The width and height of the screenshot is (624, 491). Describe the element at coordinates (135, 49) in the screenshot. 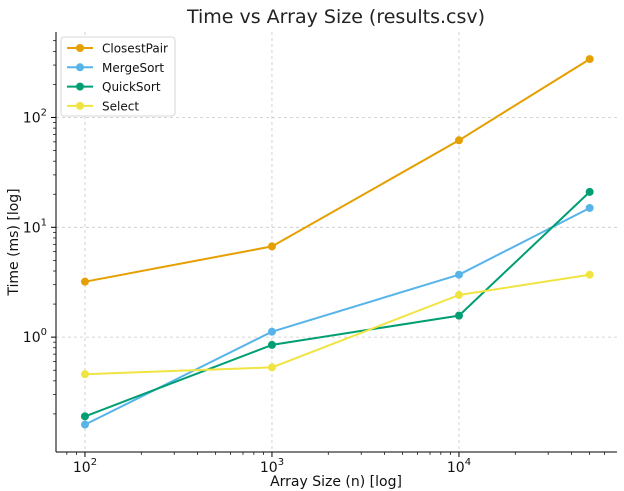

I see `legend-label: ClosestPair` at that location.